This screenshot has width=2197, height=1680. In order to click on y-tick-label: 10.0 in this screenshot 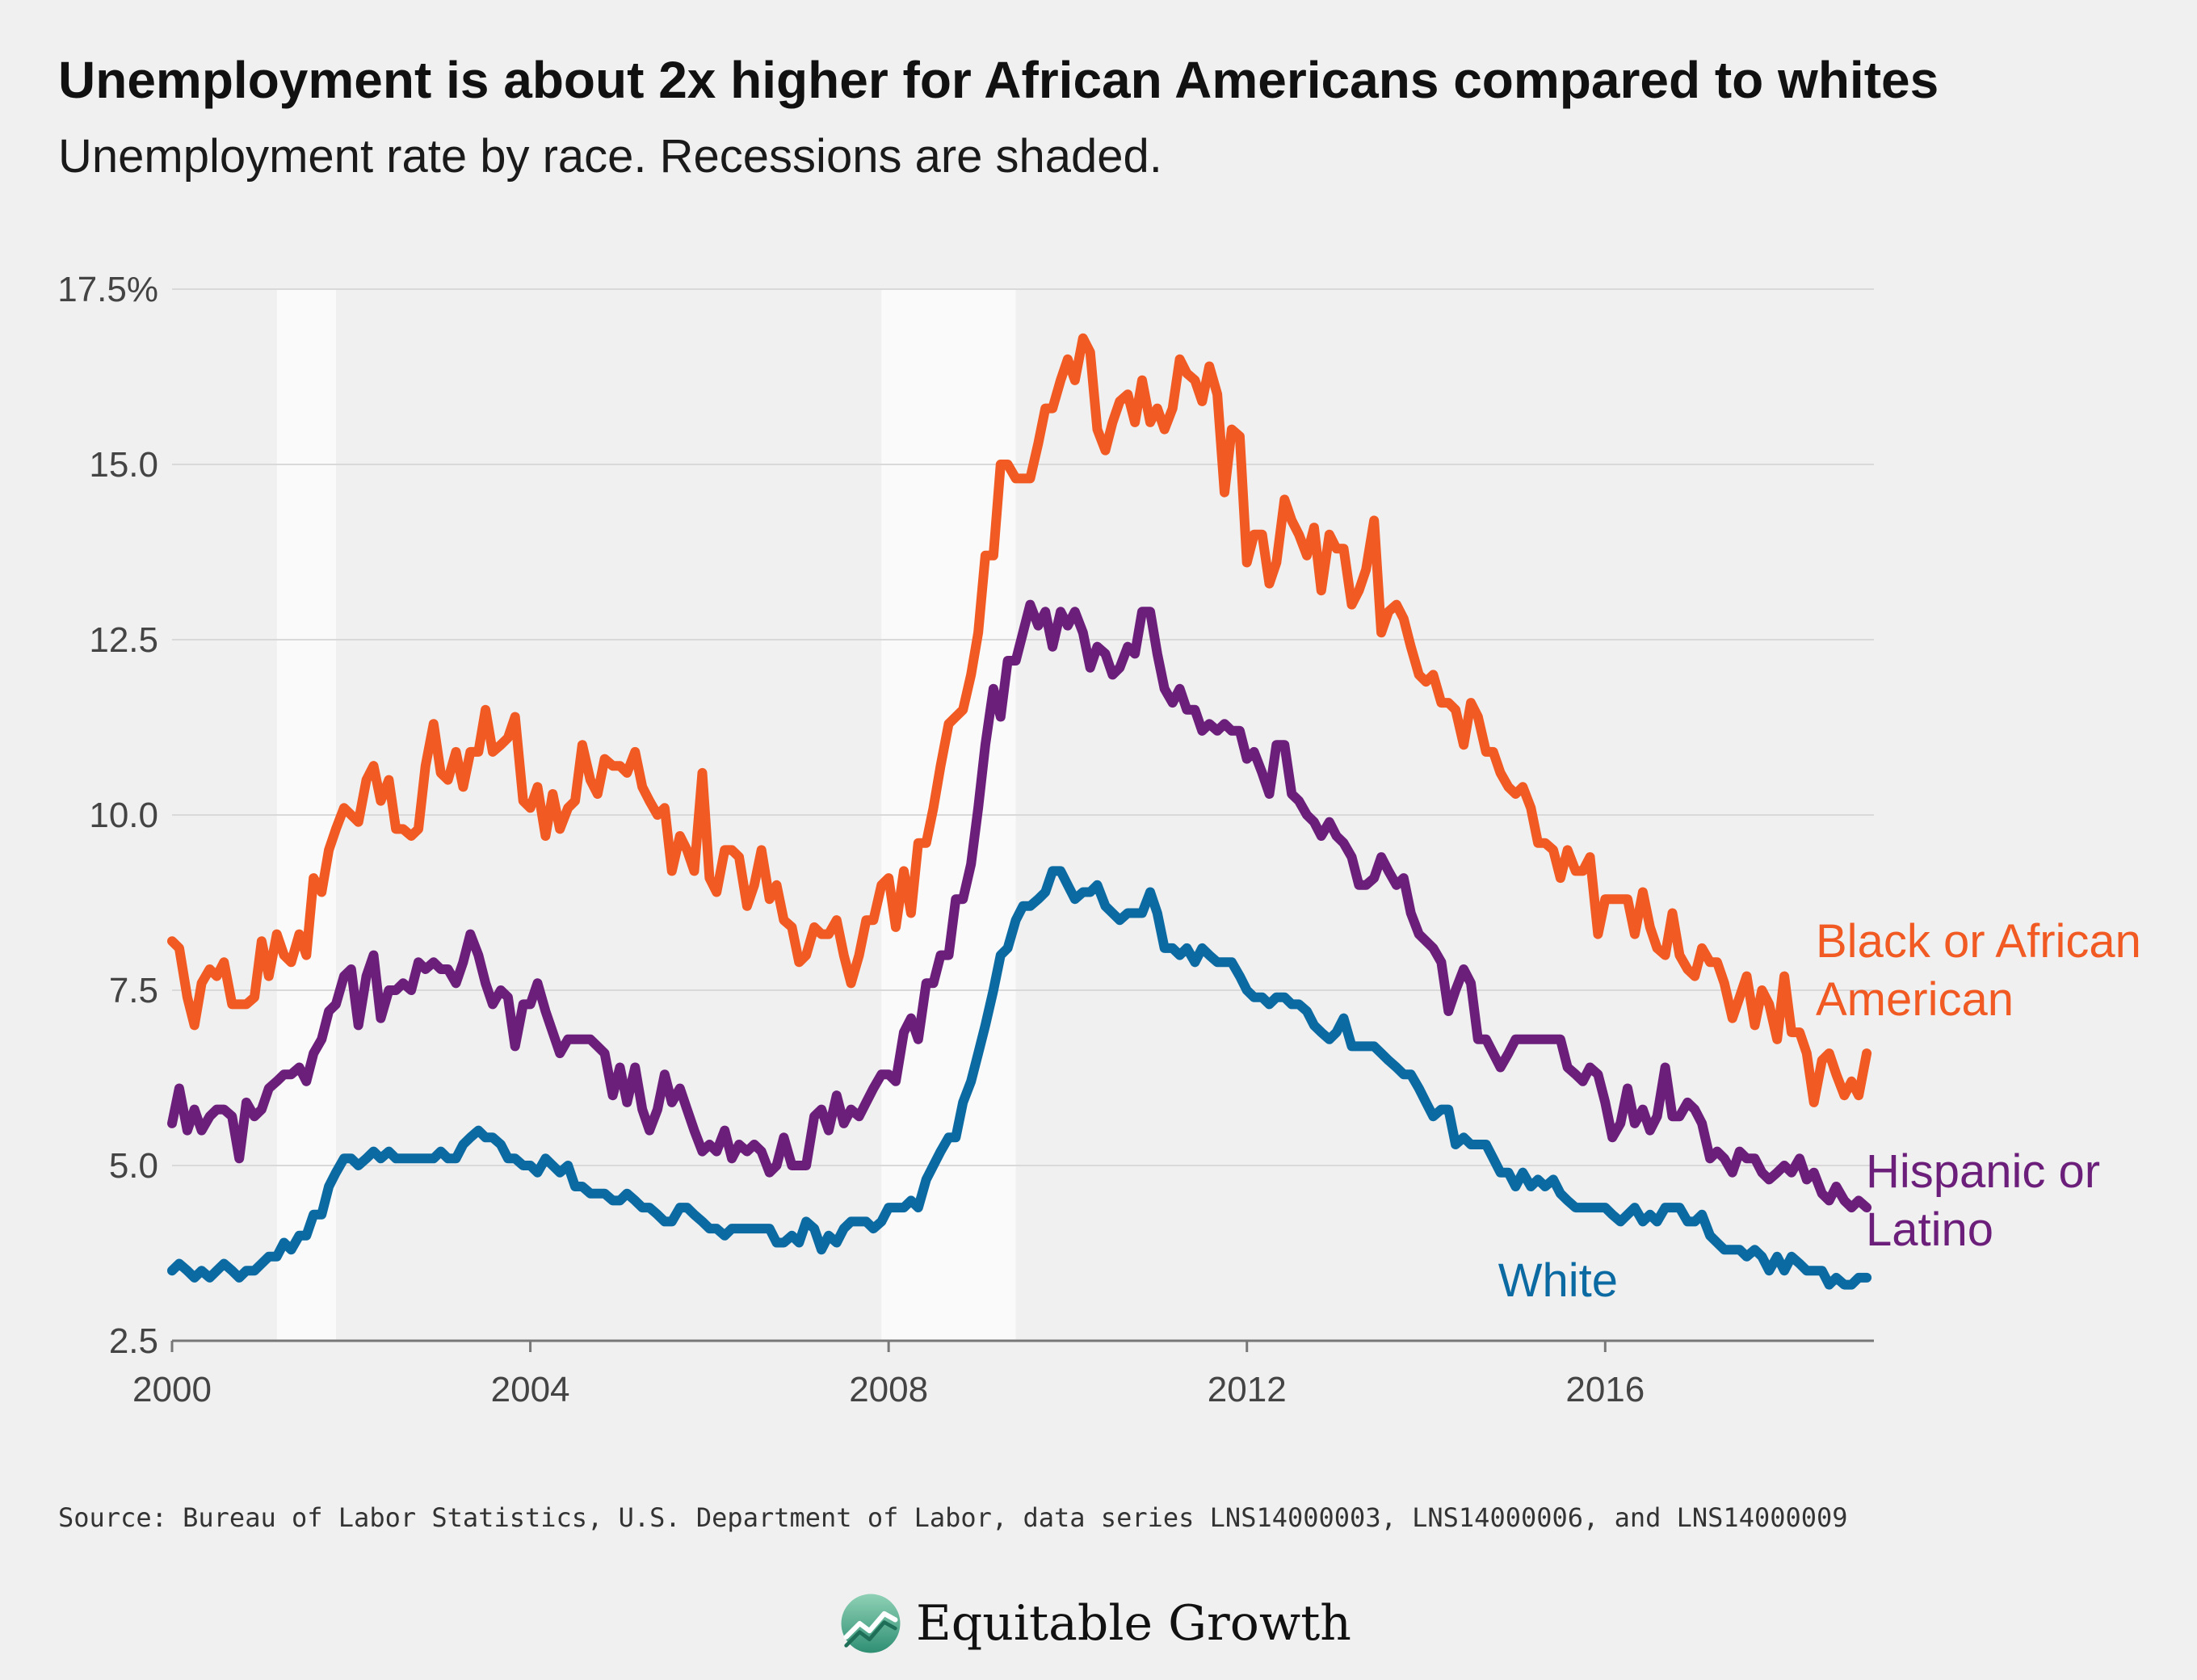, I will do `click(124, 816)`.